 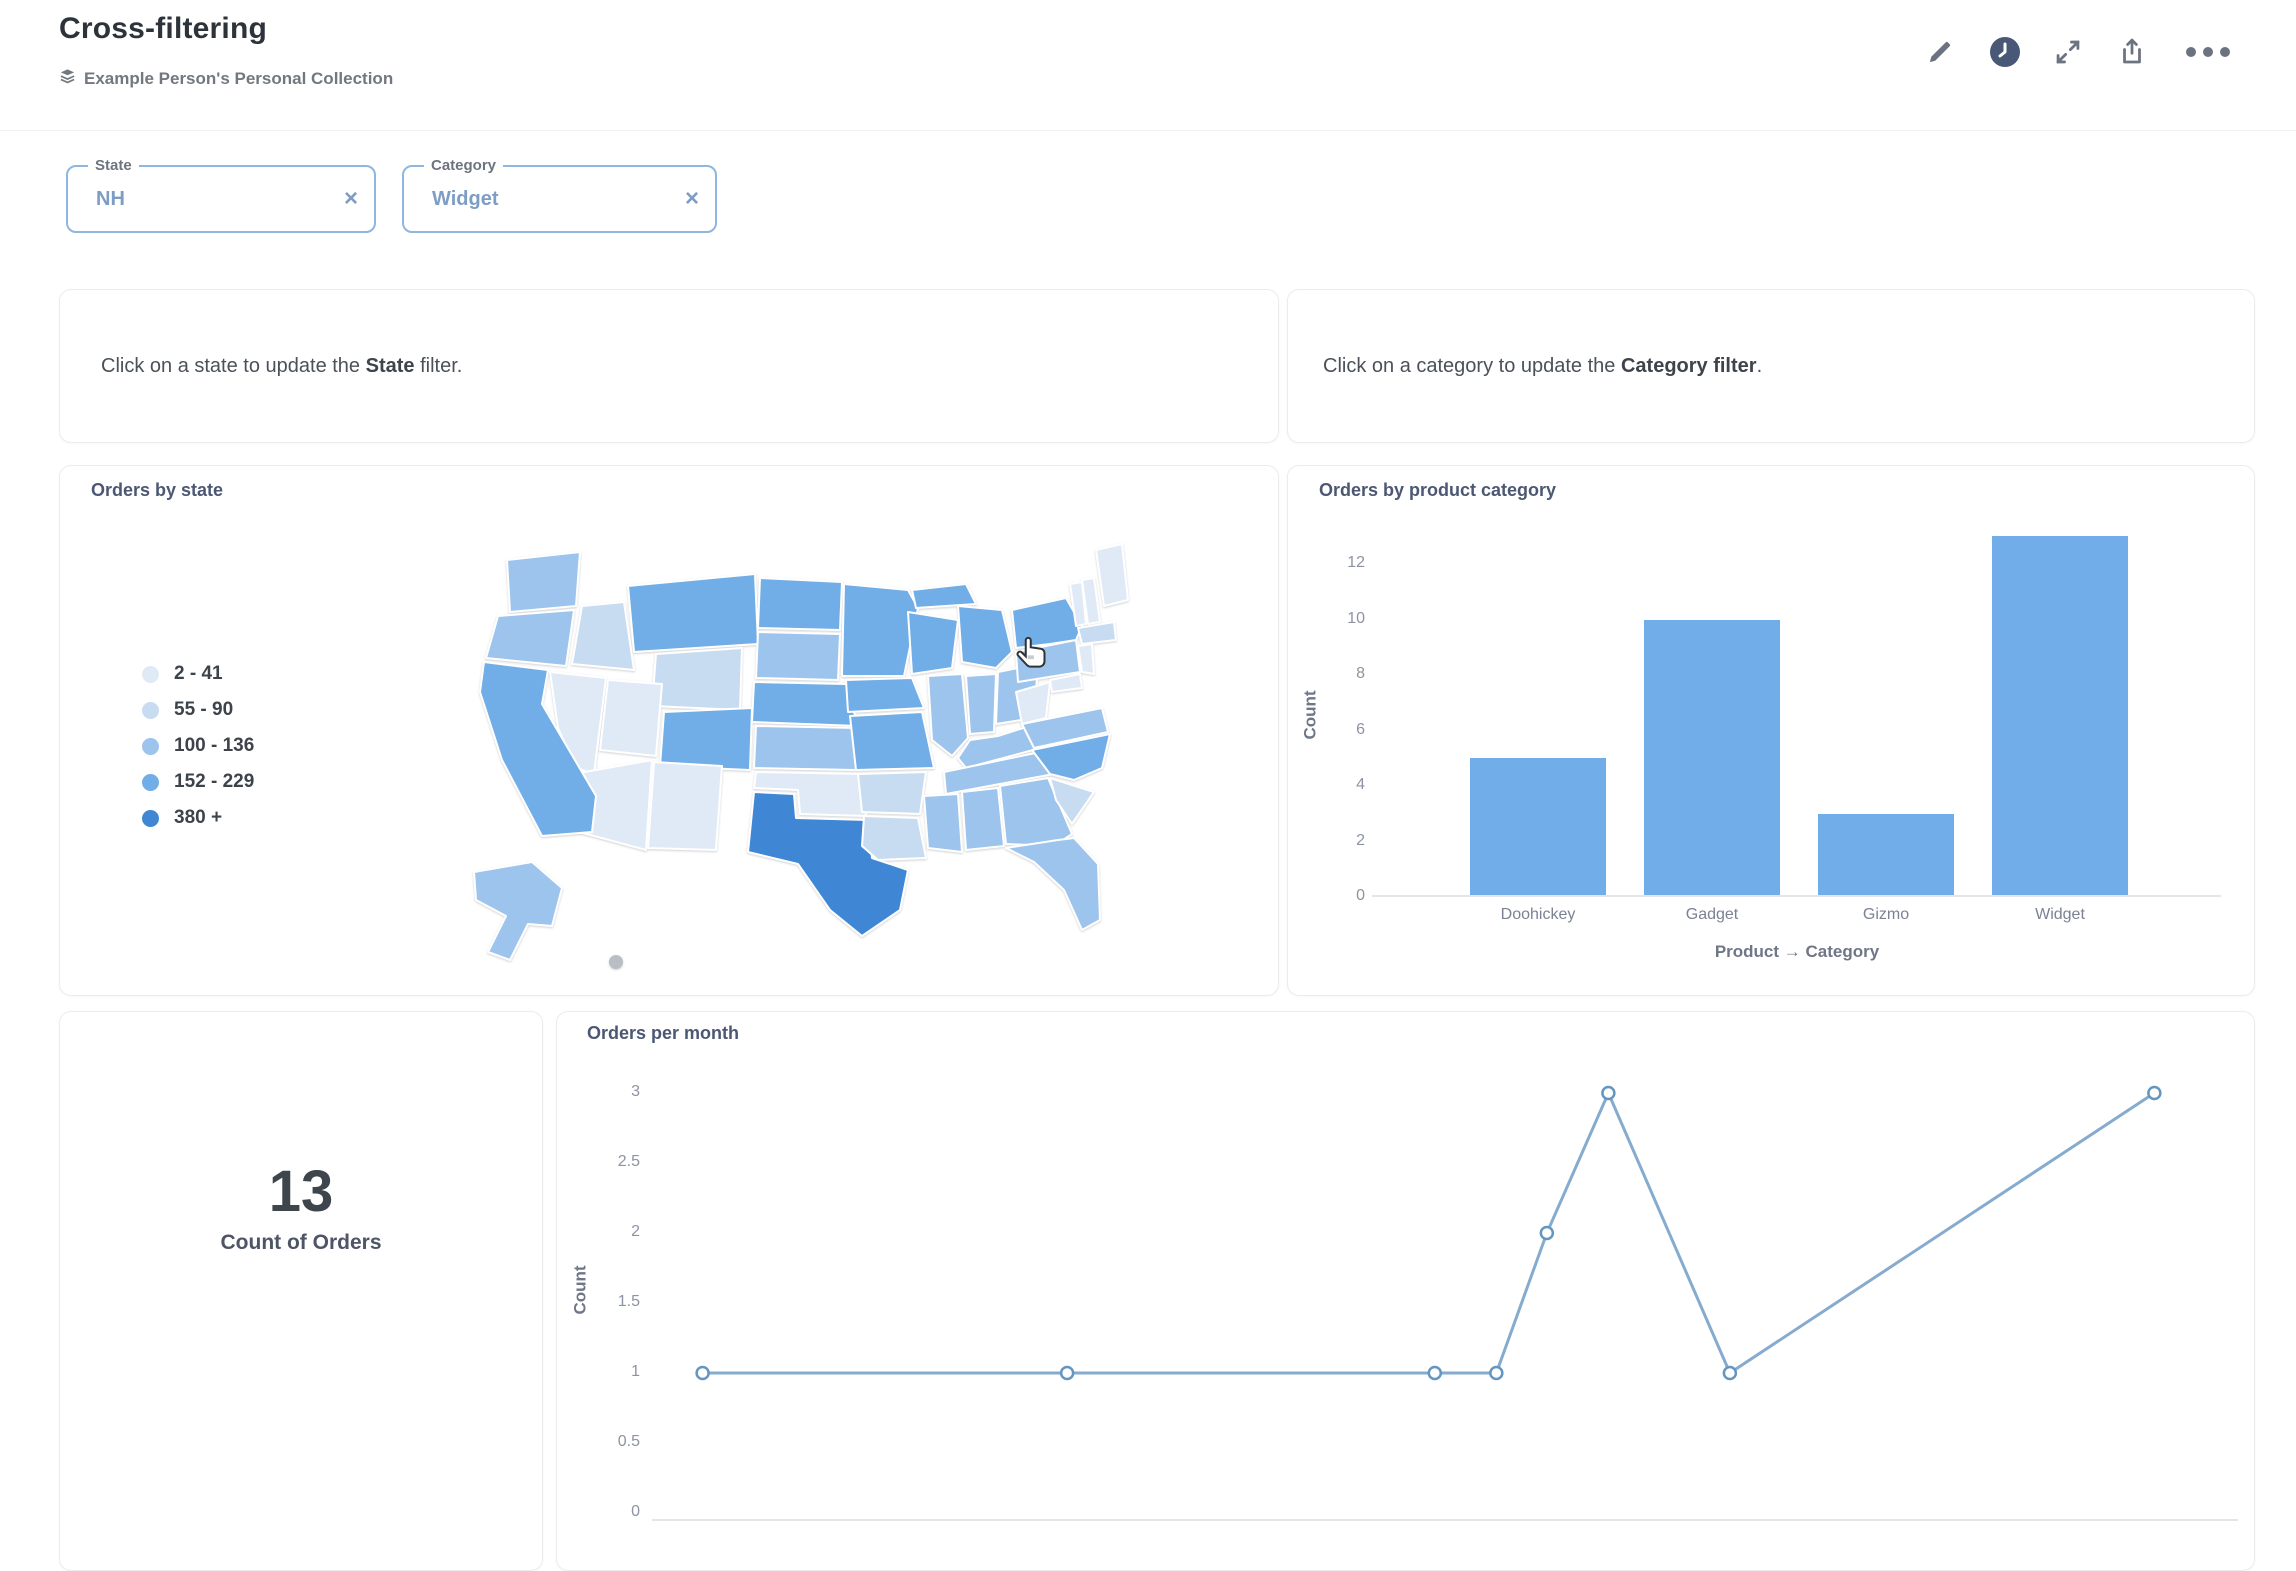 I want to click on bar-widget, so click(x=2060, y=716).